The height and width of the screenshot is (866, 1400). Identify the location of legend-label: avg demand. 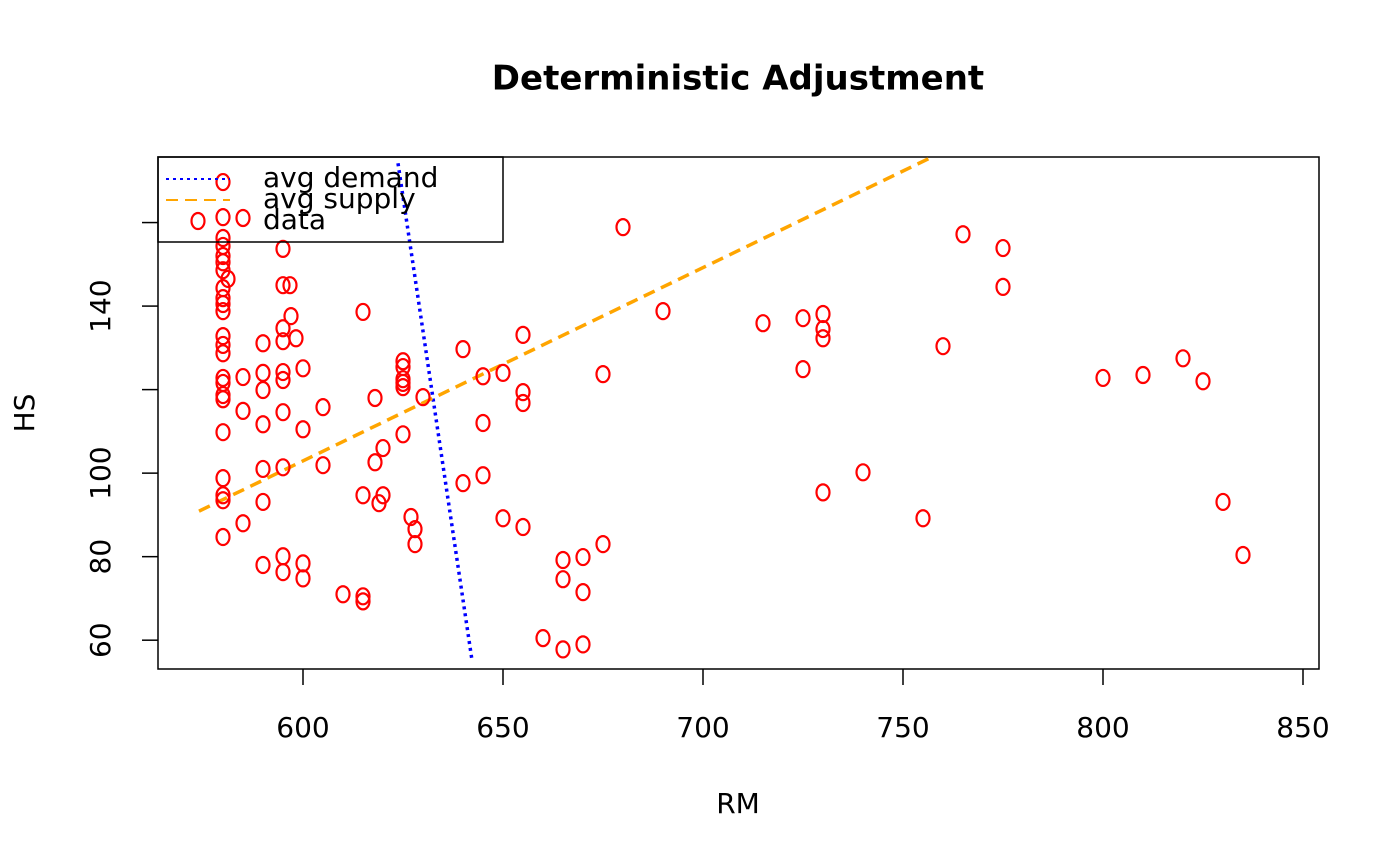
(350, 177).